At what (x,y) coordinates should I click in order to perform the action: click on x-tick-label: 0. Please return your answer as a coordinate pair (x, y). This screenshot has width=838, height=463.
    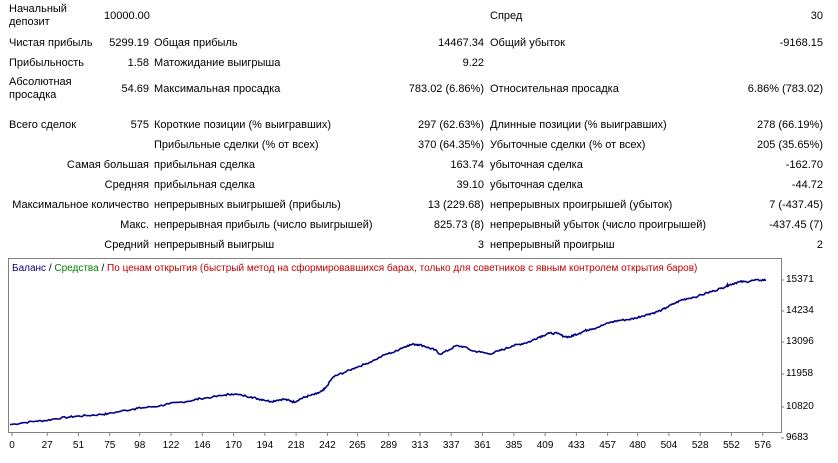
    Looking at the image, I should click on (12, 445).